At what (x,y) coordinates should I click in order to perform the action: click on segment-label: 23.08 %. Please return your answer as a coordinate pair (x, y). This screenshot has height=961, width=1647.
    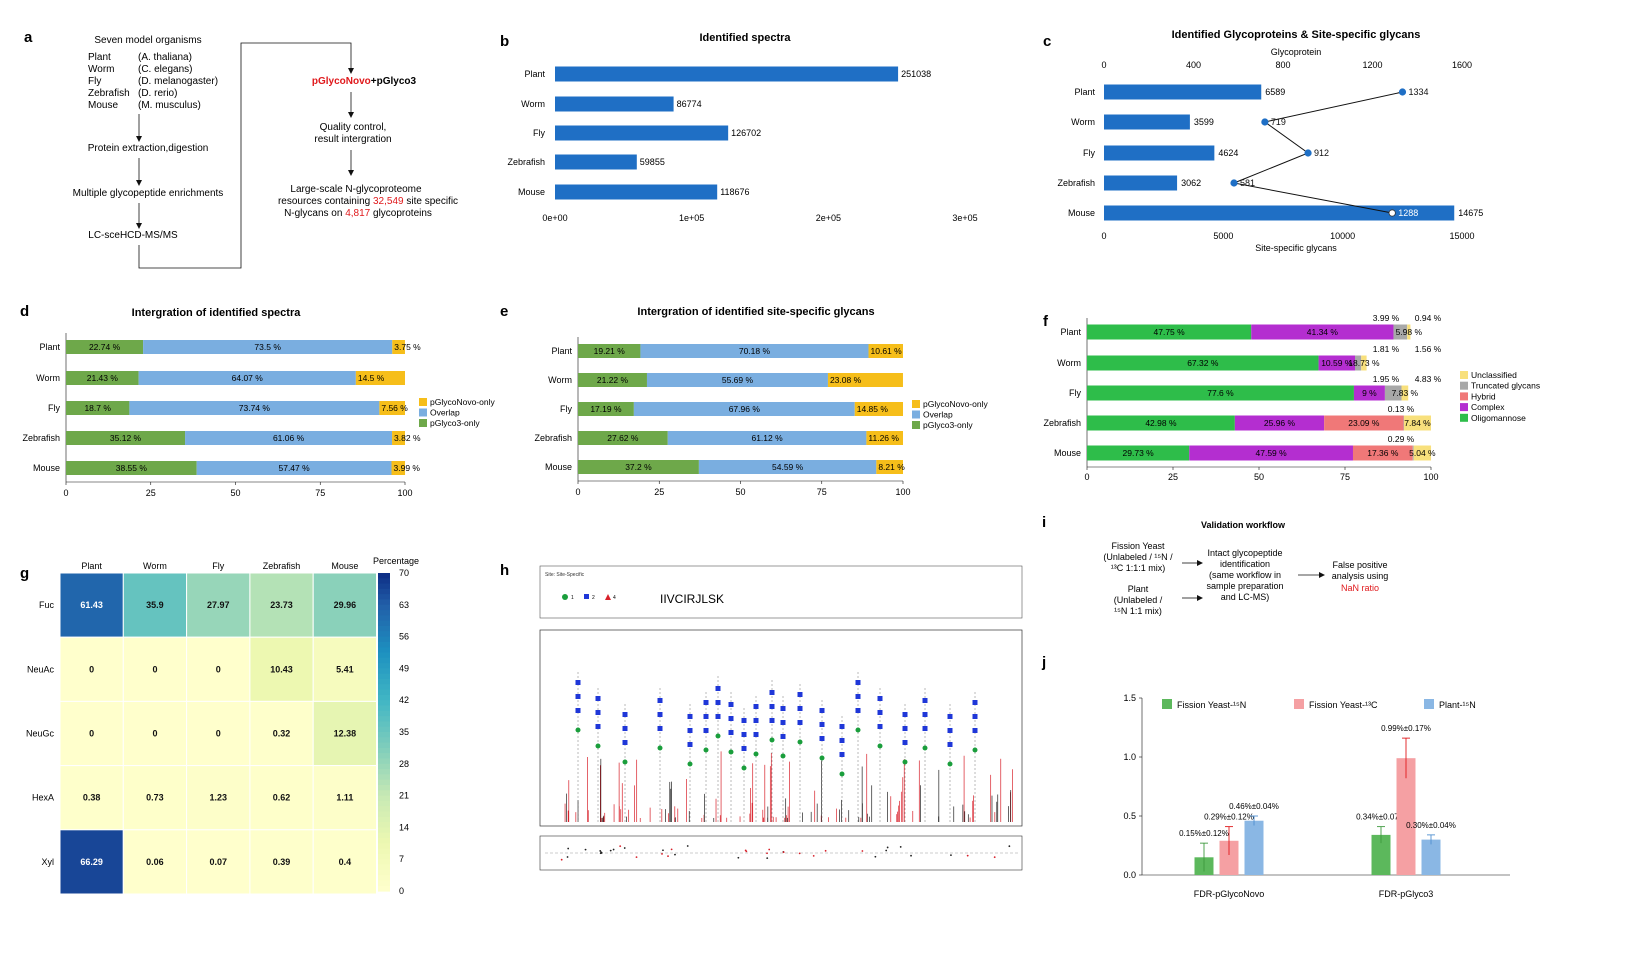
    Looking at the image, I should click on (846, 380).